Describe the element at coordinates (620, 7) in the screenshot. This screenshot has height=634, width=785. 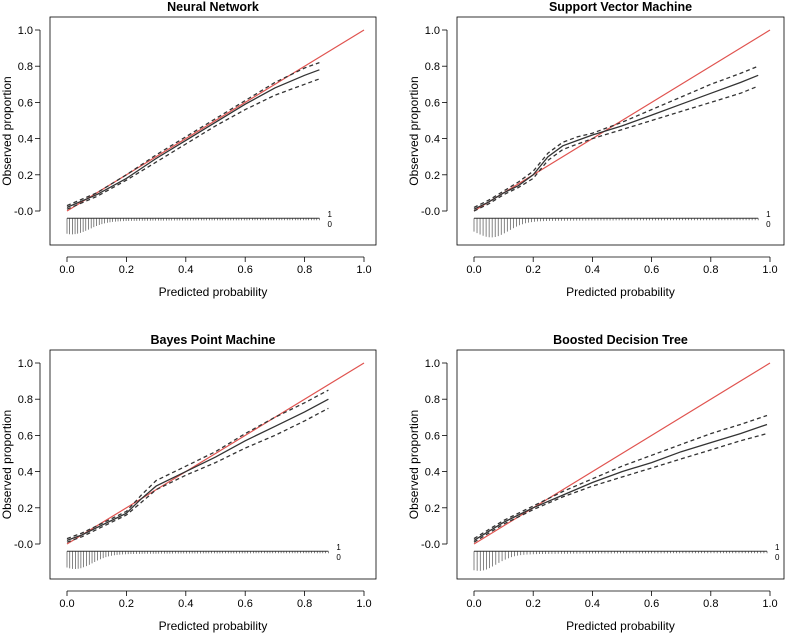
I see `chart-title: Support Vector Machine` at that location.